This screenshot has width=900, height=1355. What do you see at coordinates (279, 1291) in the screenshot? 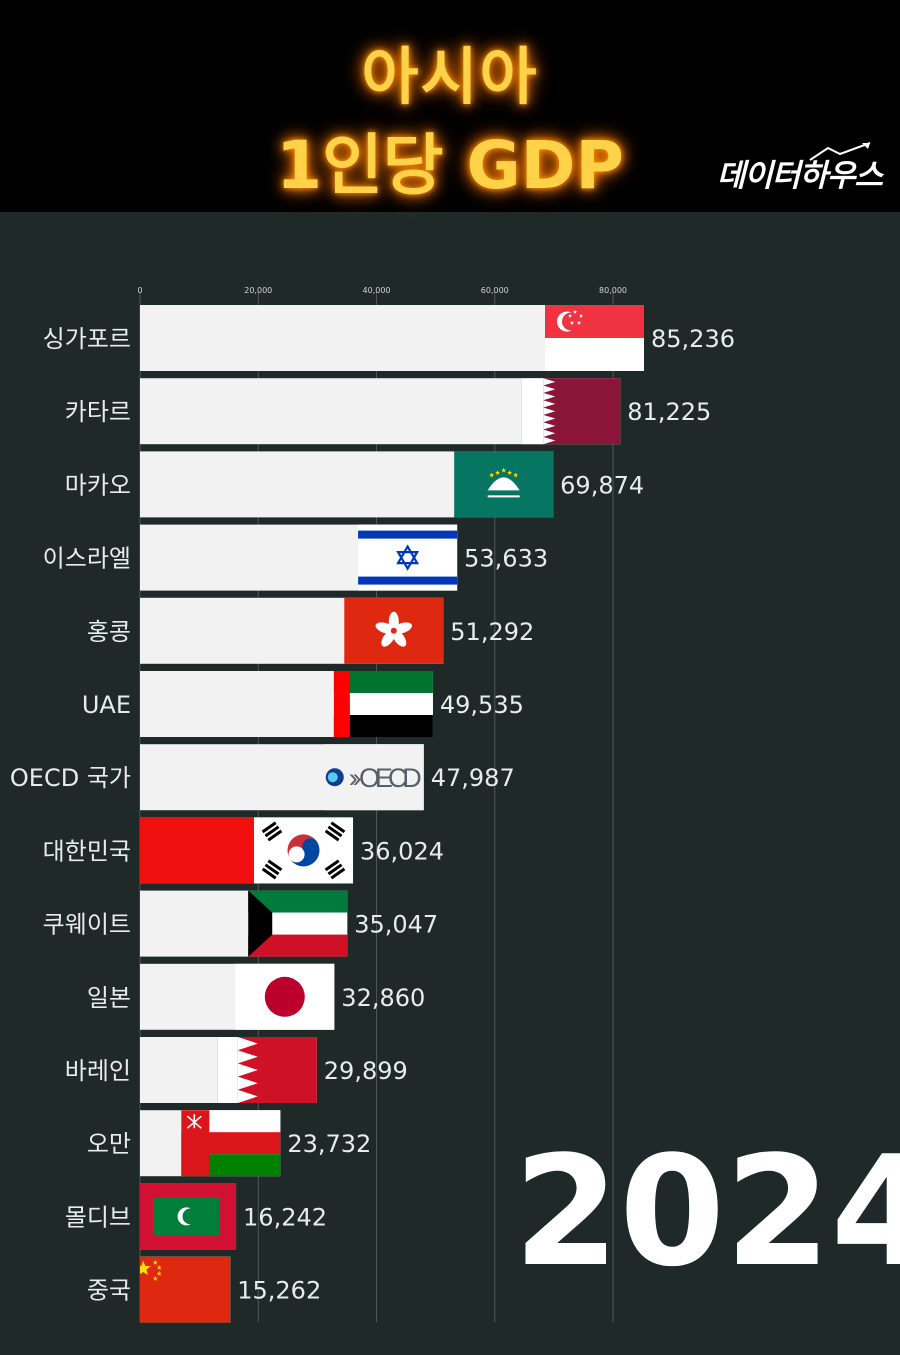
I see `value-label: 15,262` at bounding box center [279, 1291].